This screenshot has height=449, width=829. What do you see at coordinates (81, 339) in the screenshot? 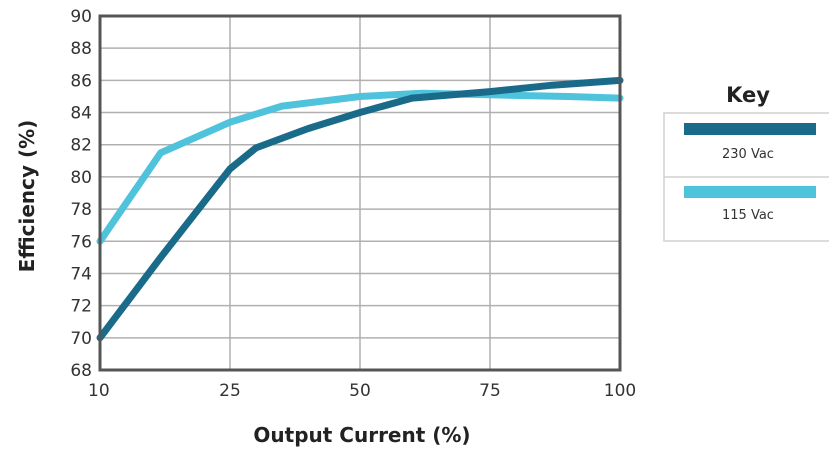
I see `y-tick-label: 70` at bounding box center [81, 339].